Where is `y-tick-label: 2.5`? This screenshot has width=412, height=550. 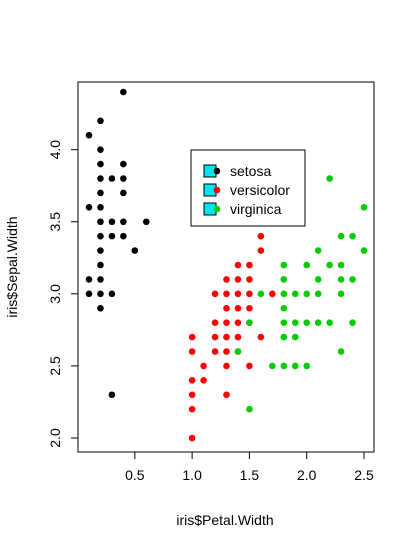 y-tick-label: 2.5 is located at coordinates (55, 366).